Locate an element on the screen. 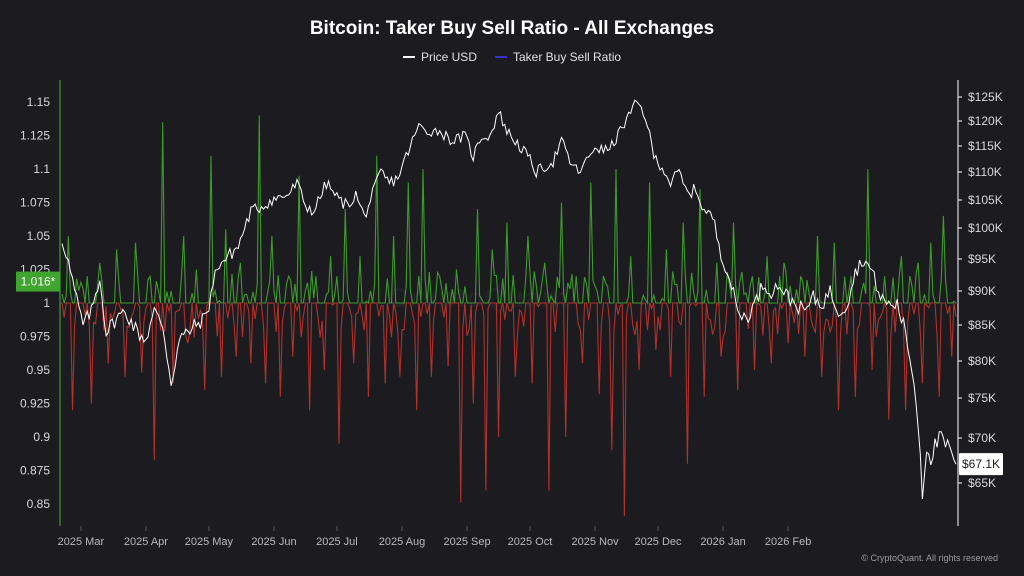  legend-item-price: Price USD is located at coordinates (439, 57).